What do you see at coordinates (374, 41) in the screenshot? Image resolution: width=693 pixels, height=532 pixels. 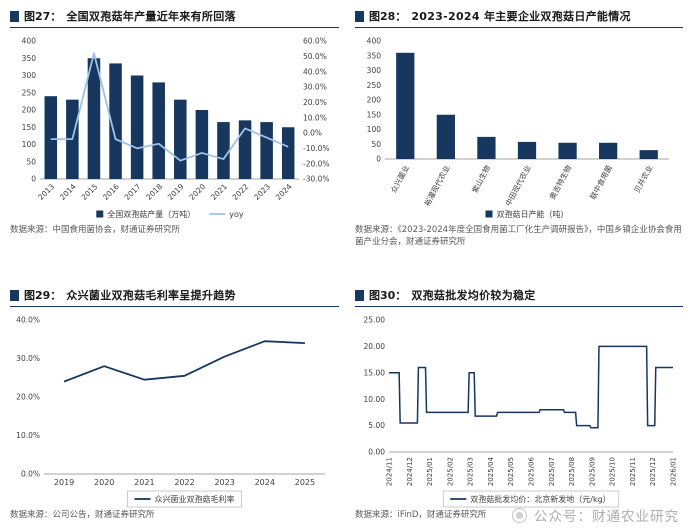 I see `svg-text: 400` at bounding box center [374, 41].